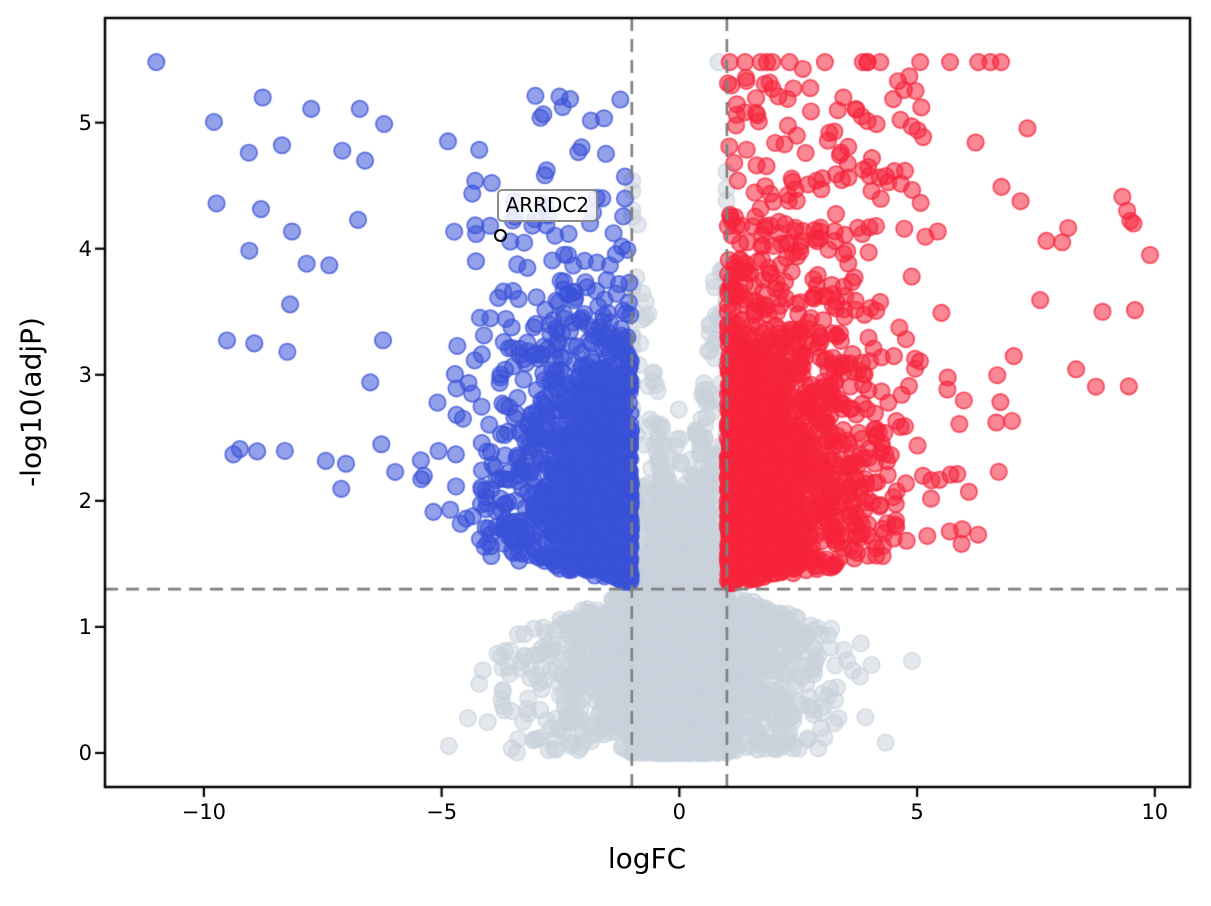 The width and height of the screenshot is (1211, 906). Describe the element at coordinates (442, 812) in the screenshot. I see `x-tick-label: −5` at that location.